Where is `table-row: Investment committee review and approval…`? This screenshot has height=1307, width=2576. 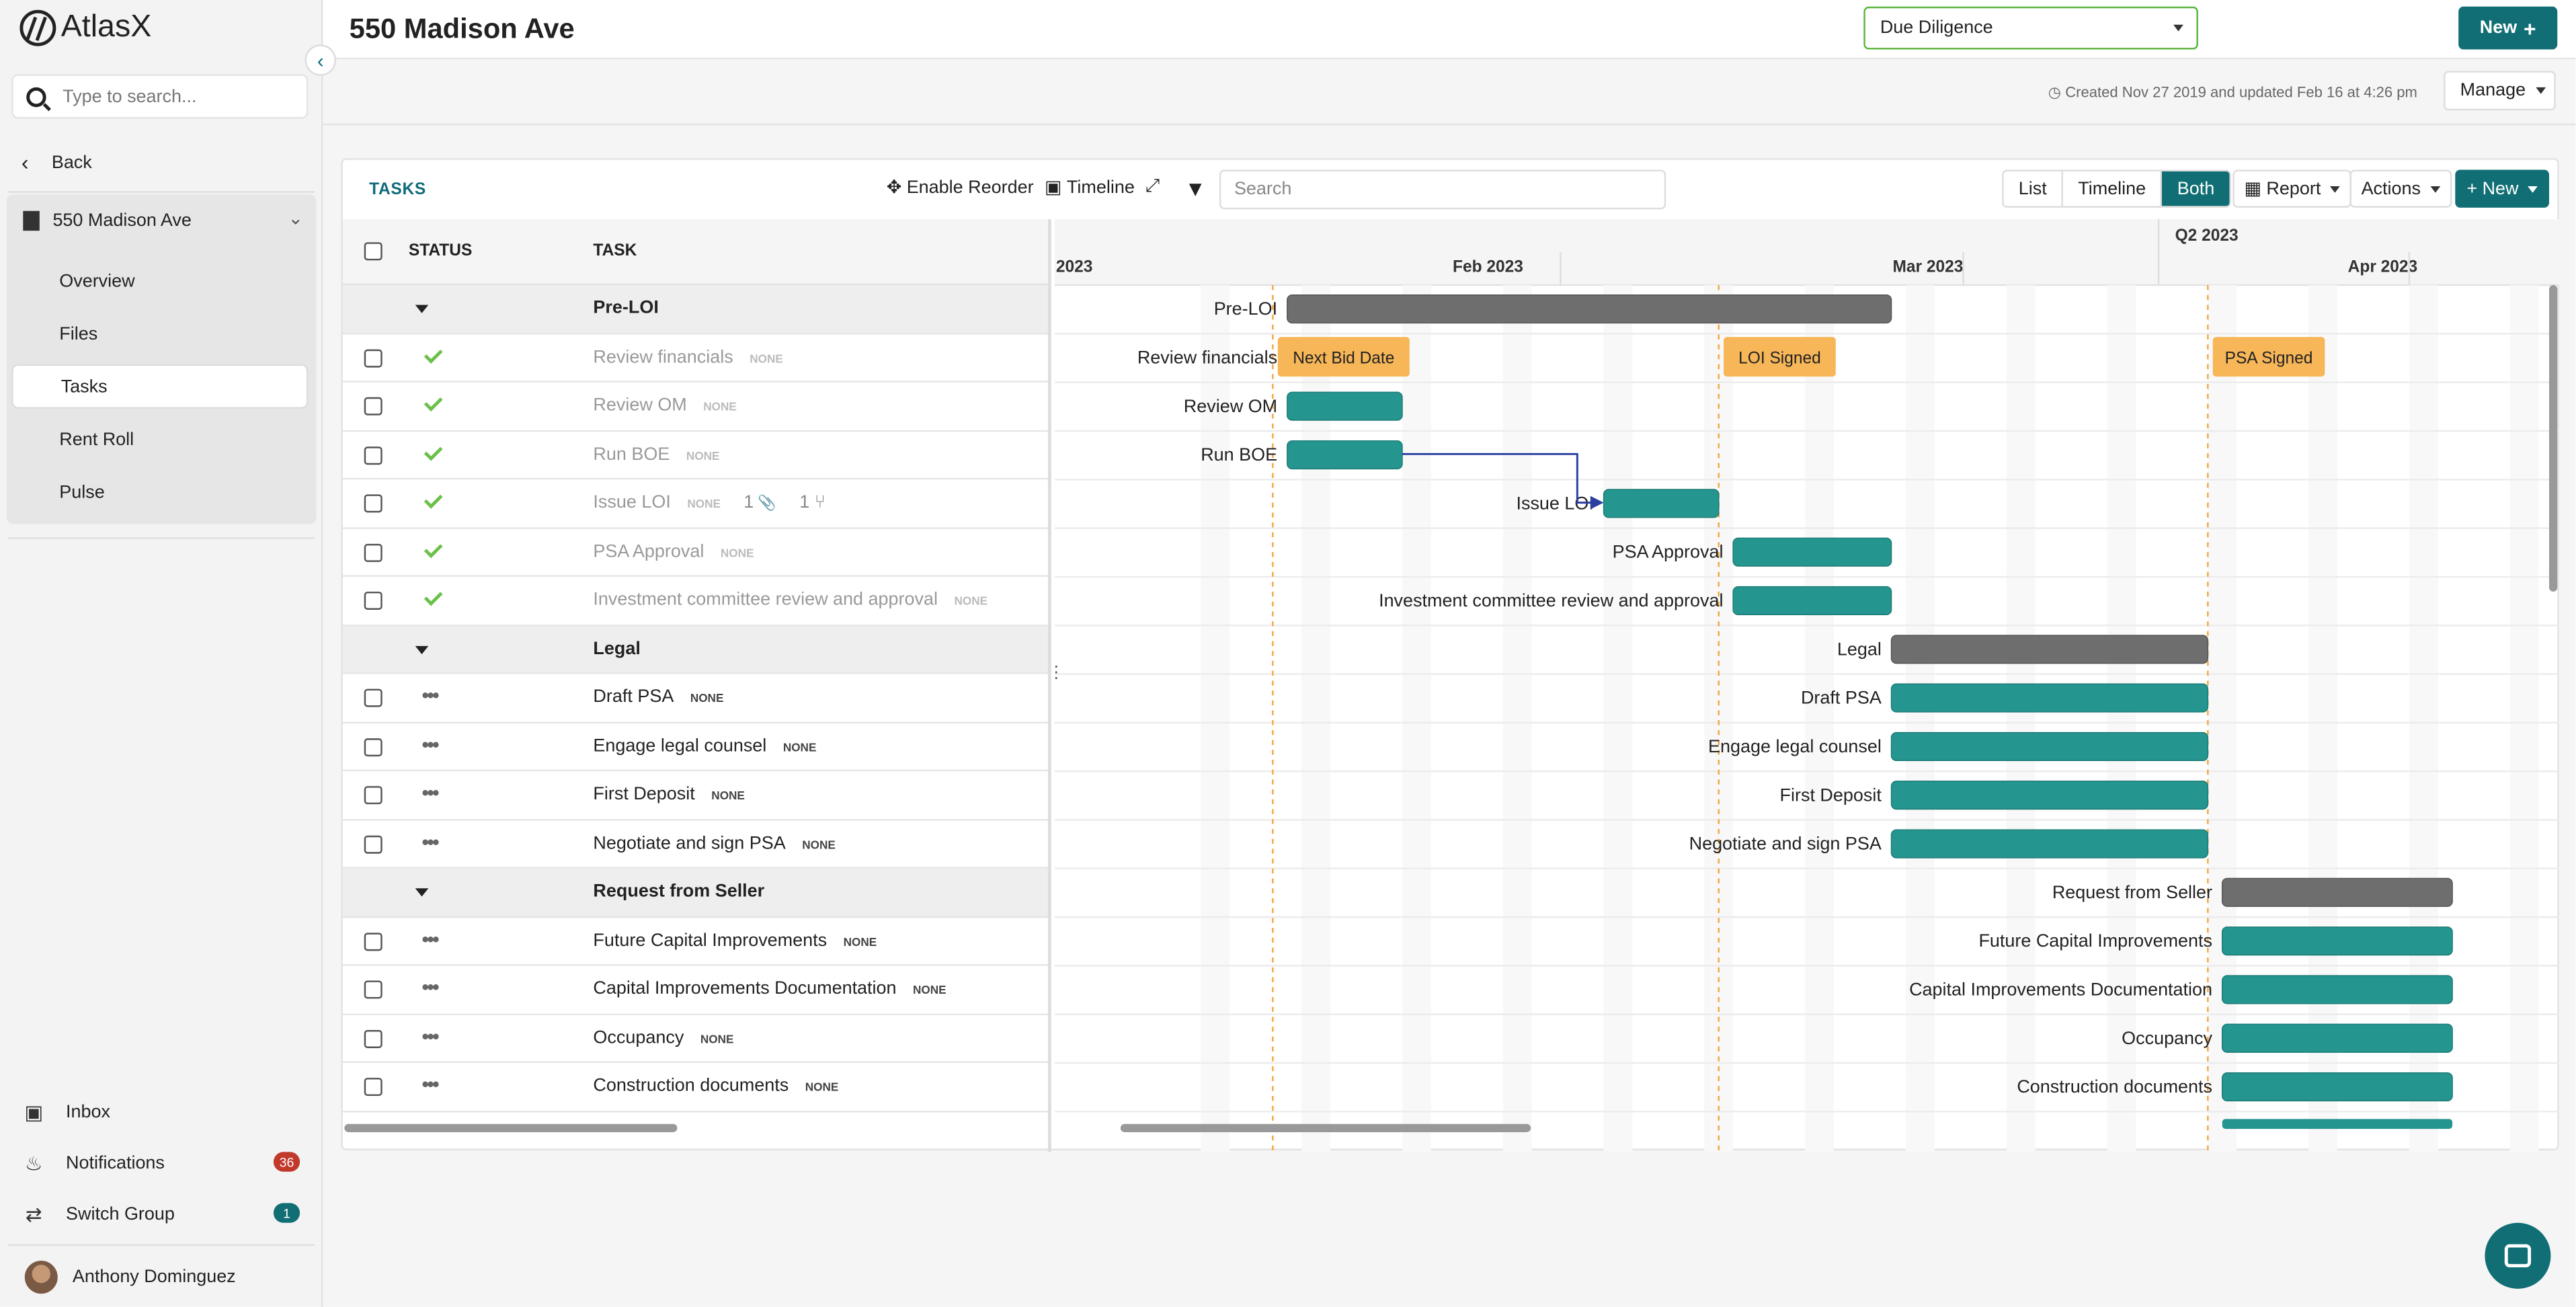
table-row: Investment committee review and approval… is located at coordinates (695, 601).